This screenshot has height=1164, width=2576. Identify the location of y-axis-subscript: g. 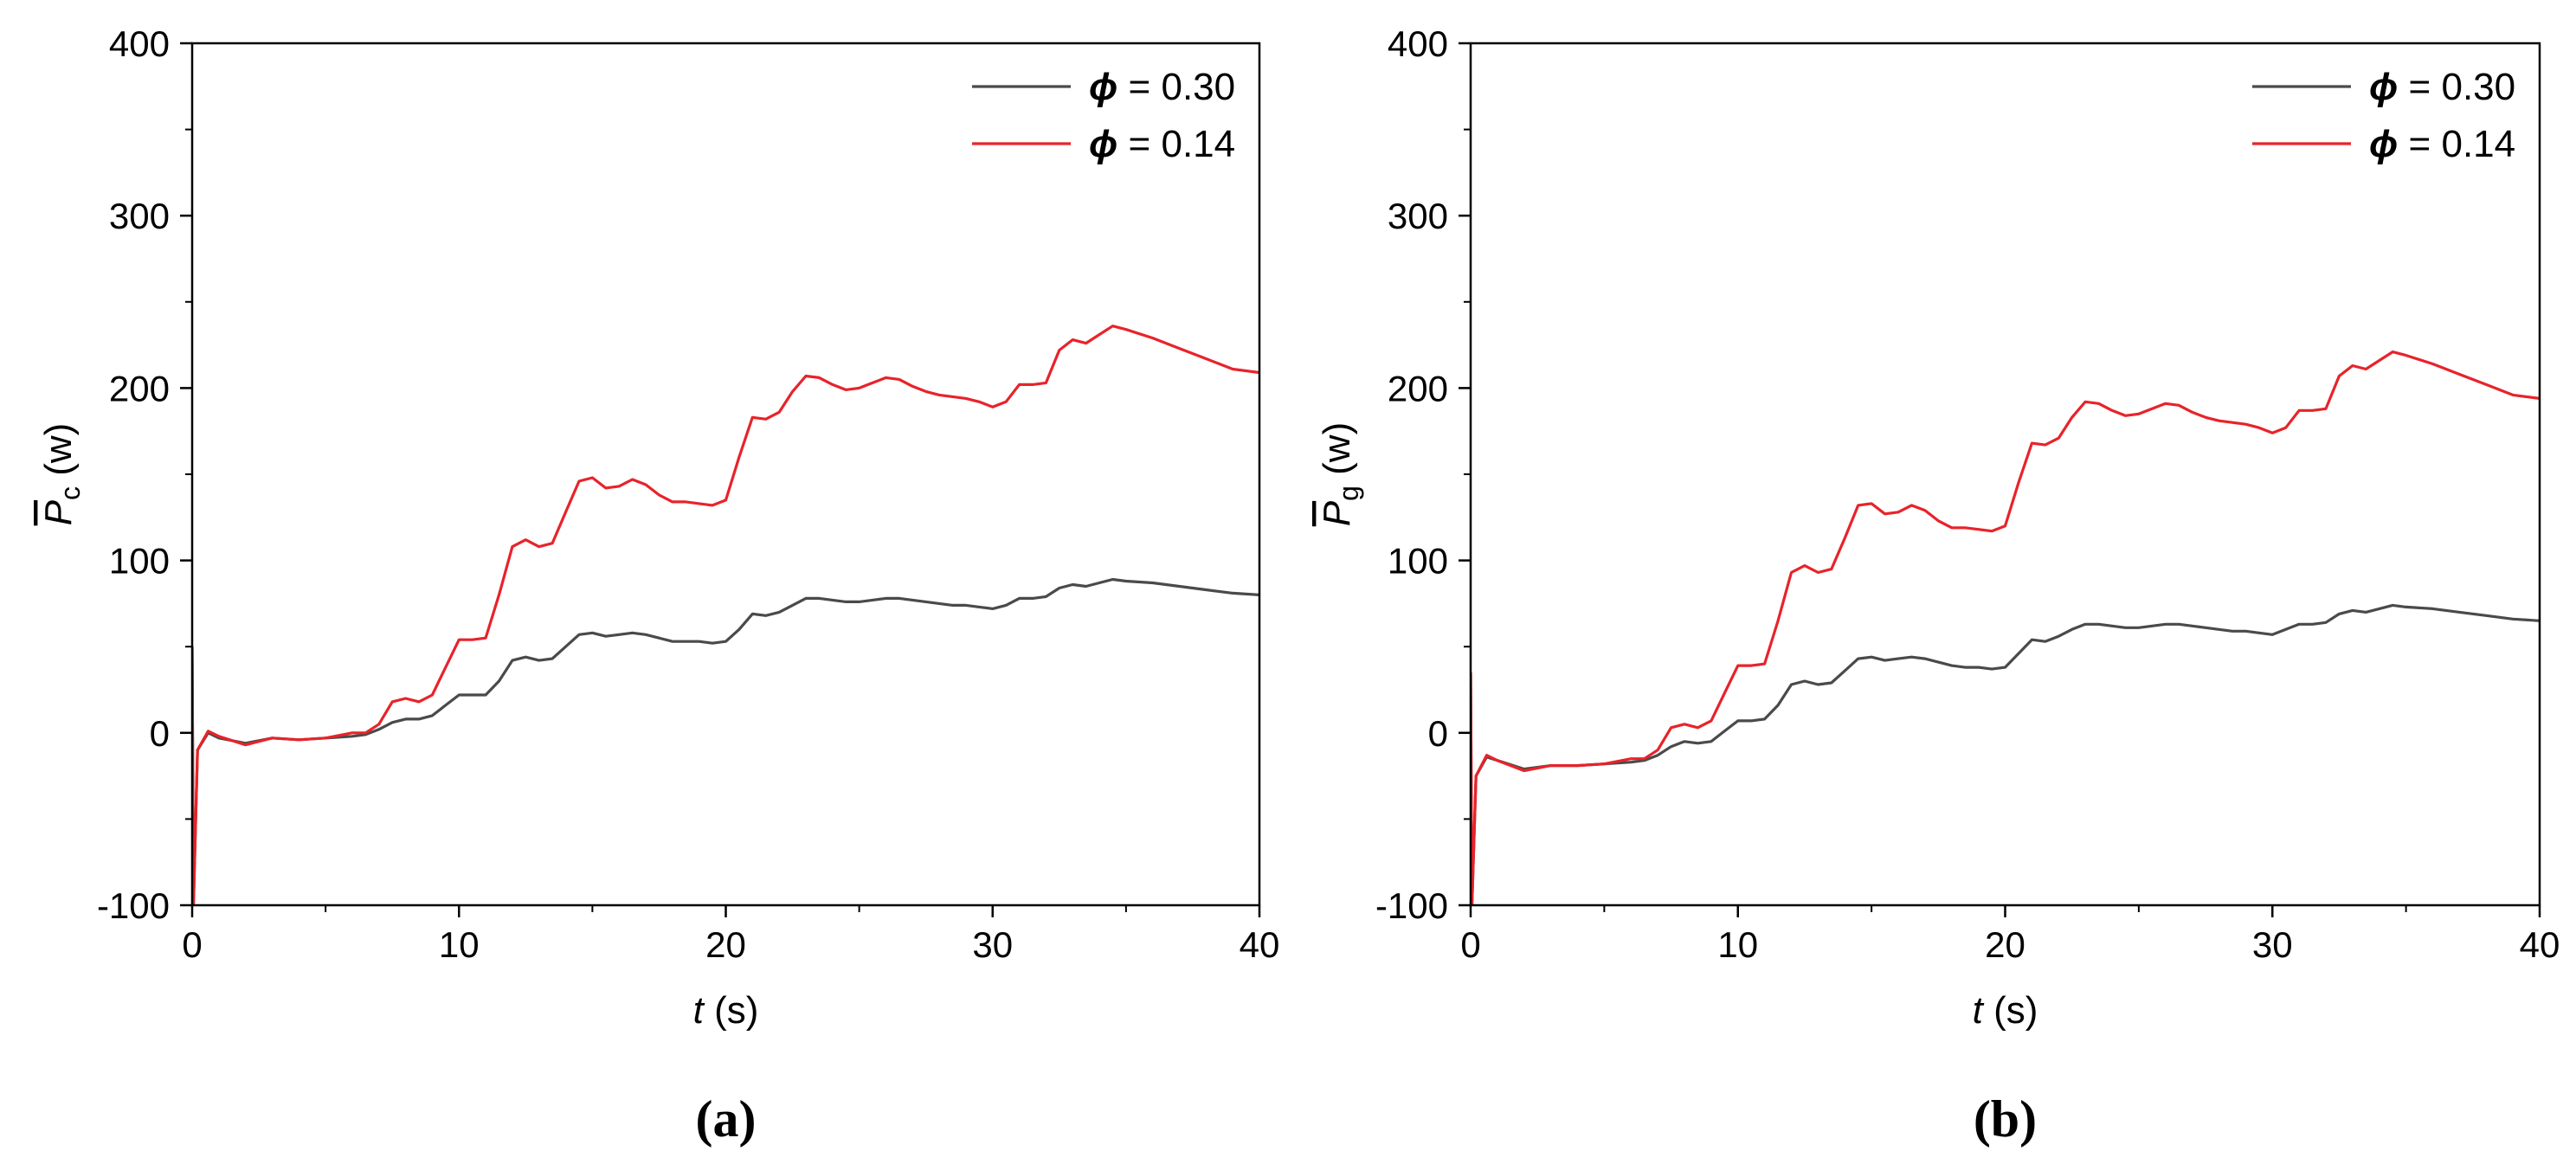
(1348, 493).